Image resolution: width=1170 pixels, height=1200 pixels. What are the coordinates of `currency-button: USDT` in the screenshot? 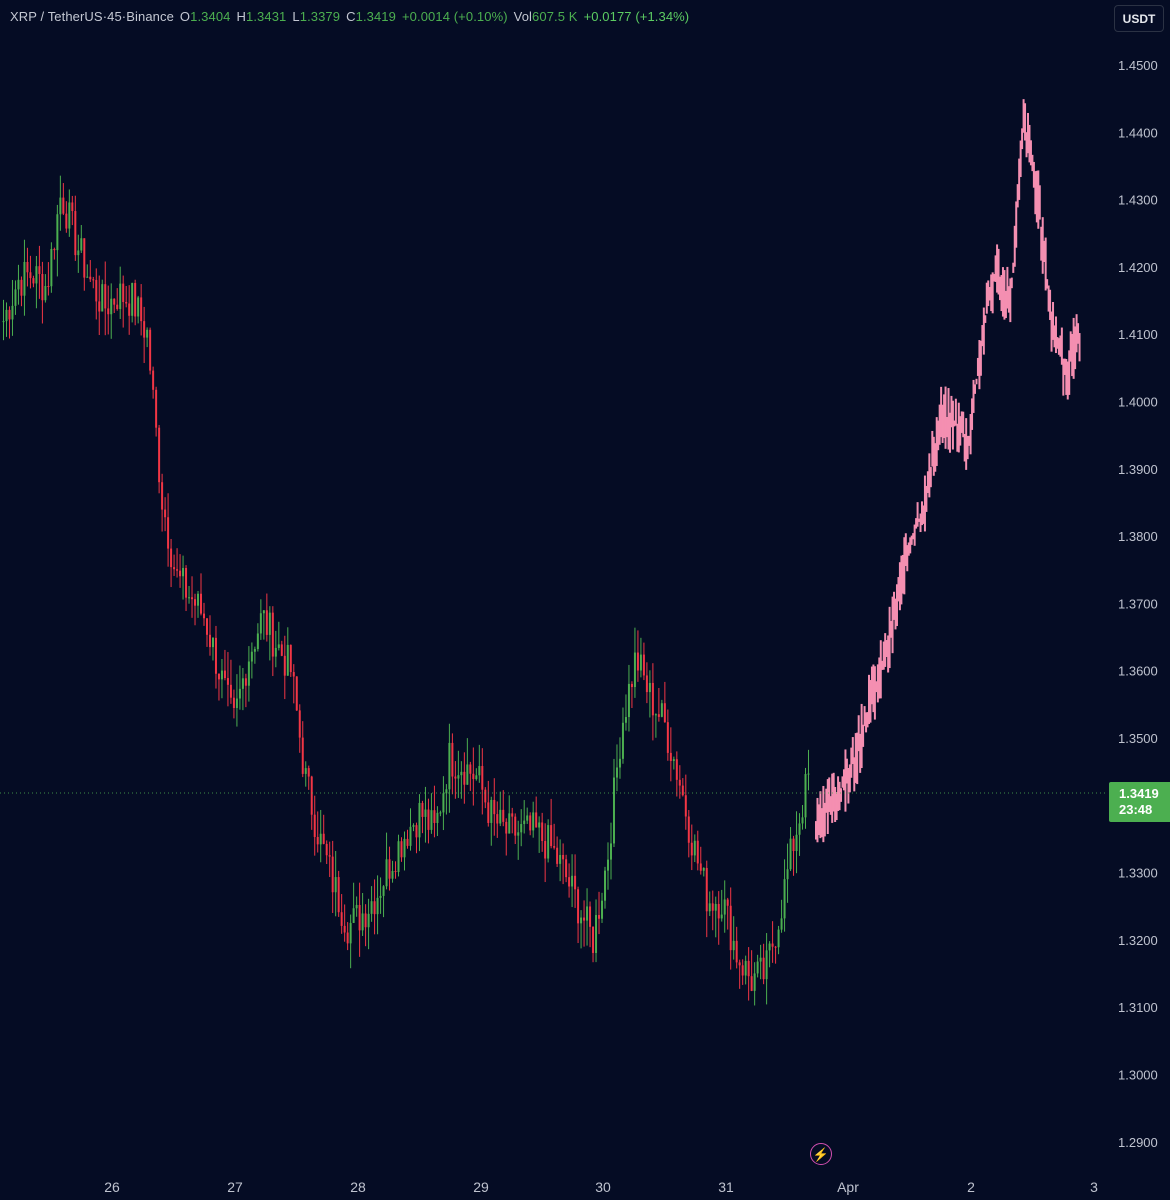 It's located at (1139, 18).